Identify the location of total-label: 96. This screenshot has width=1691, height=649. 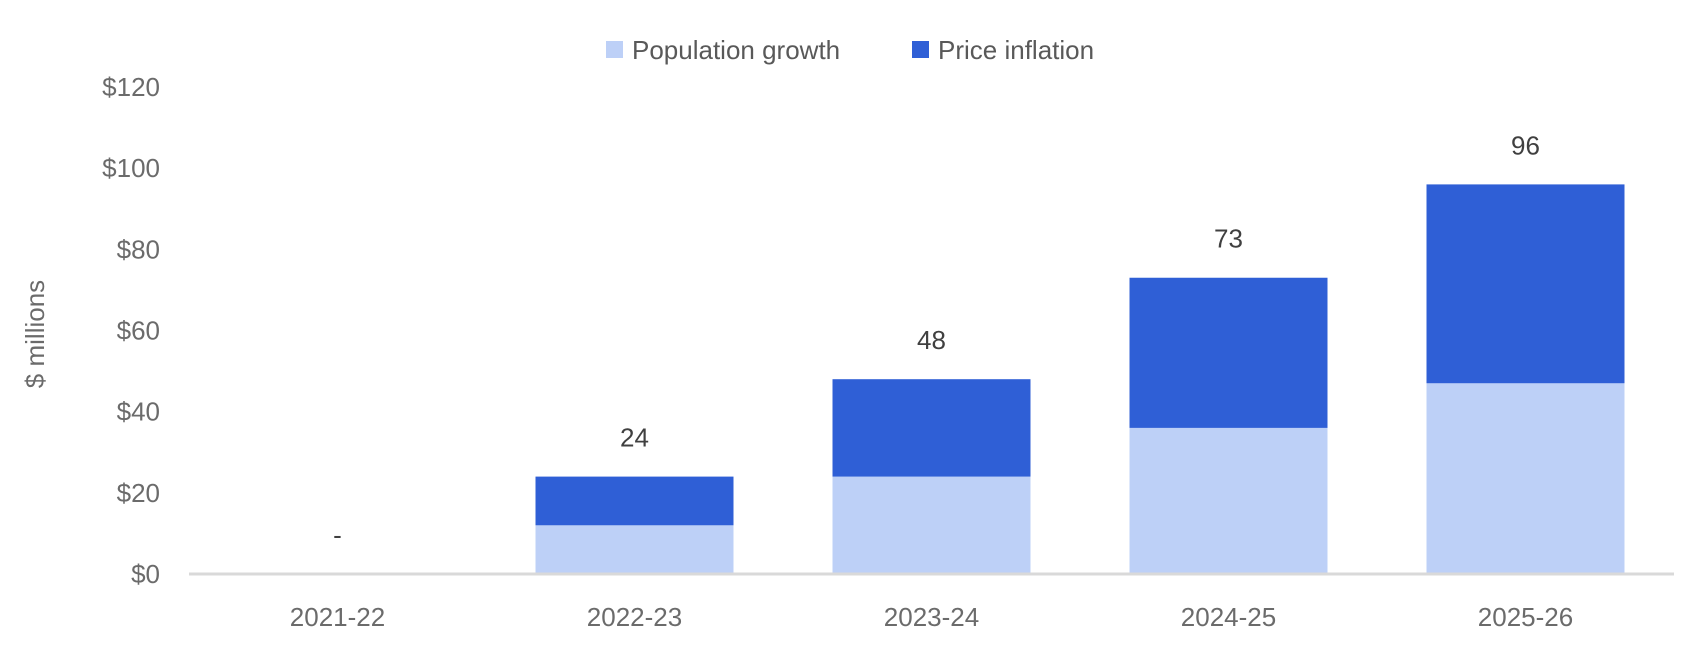
(1525, 145).